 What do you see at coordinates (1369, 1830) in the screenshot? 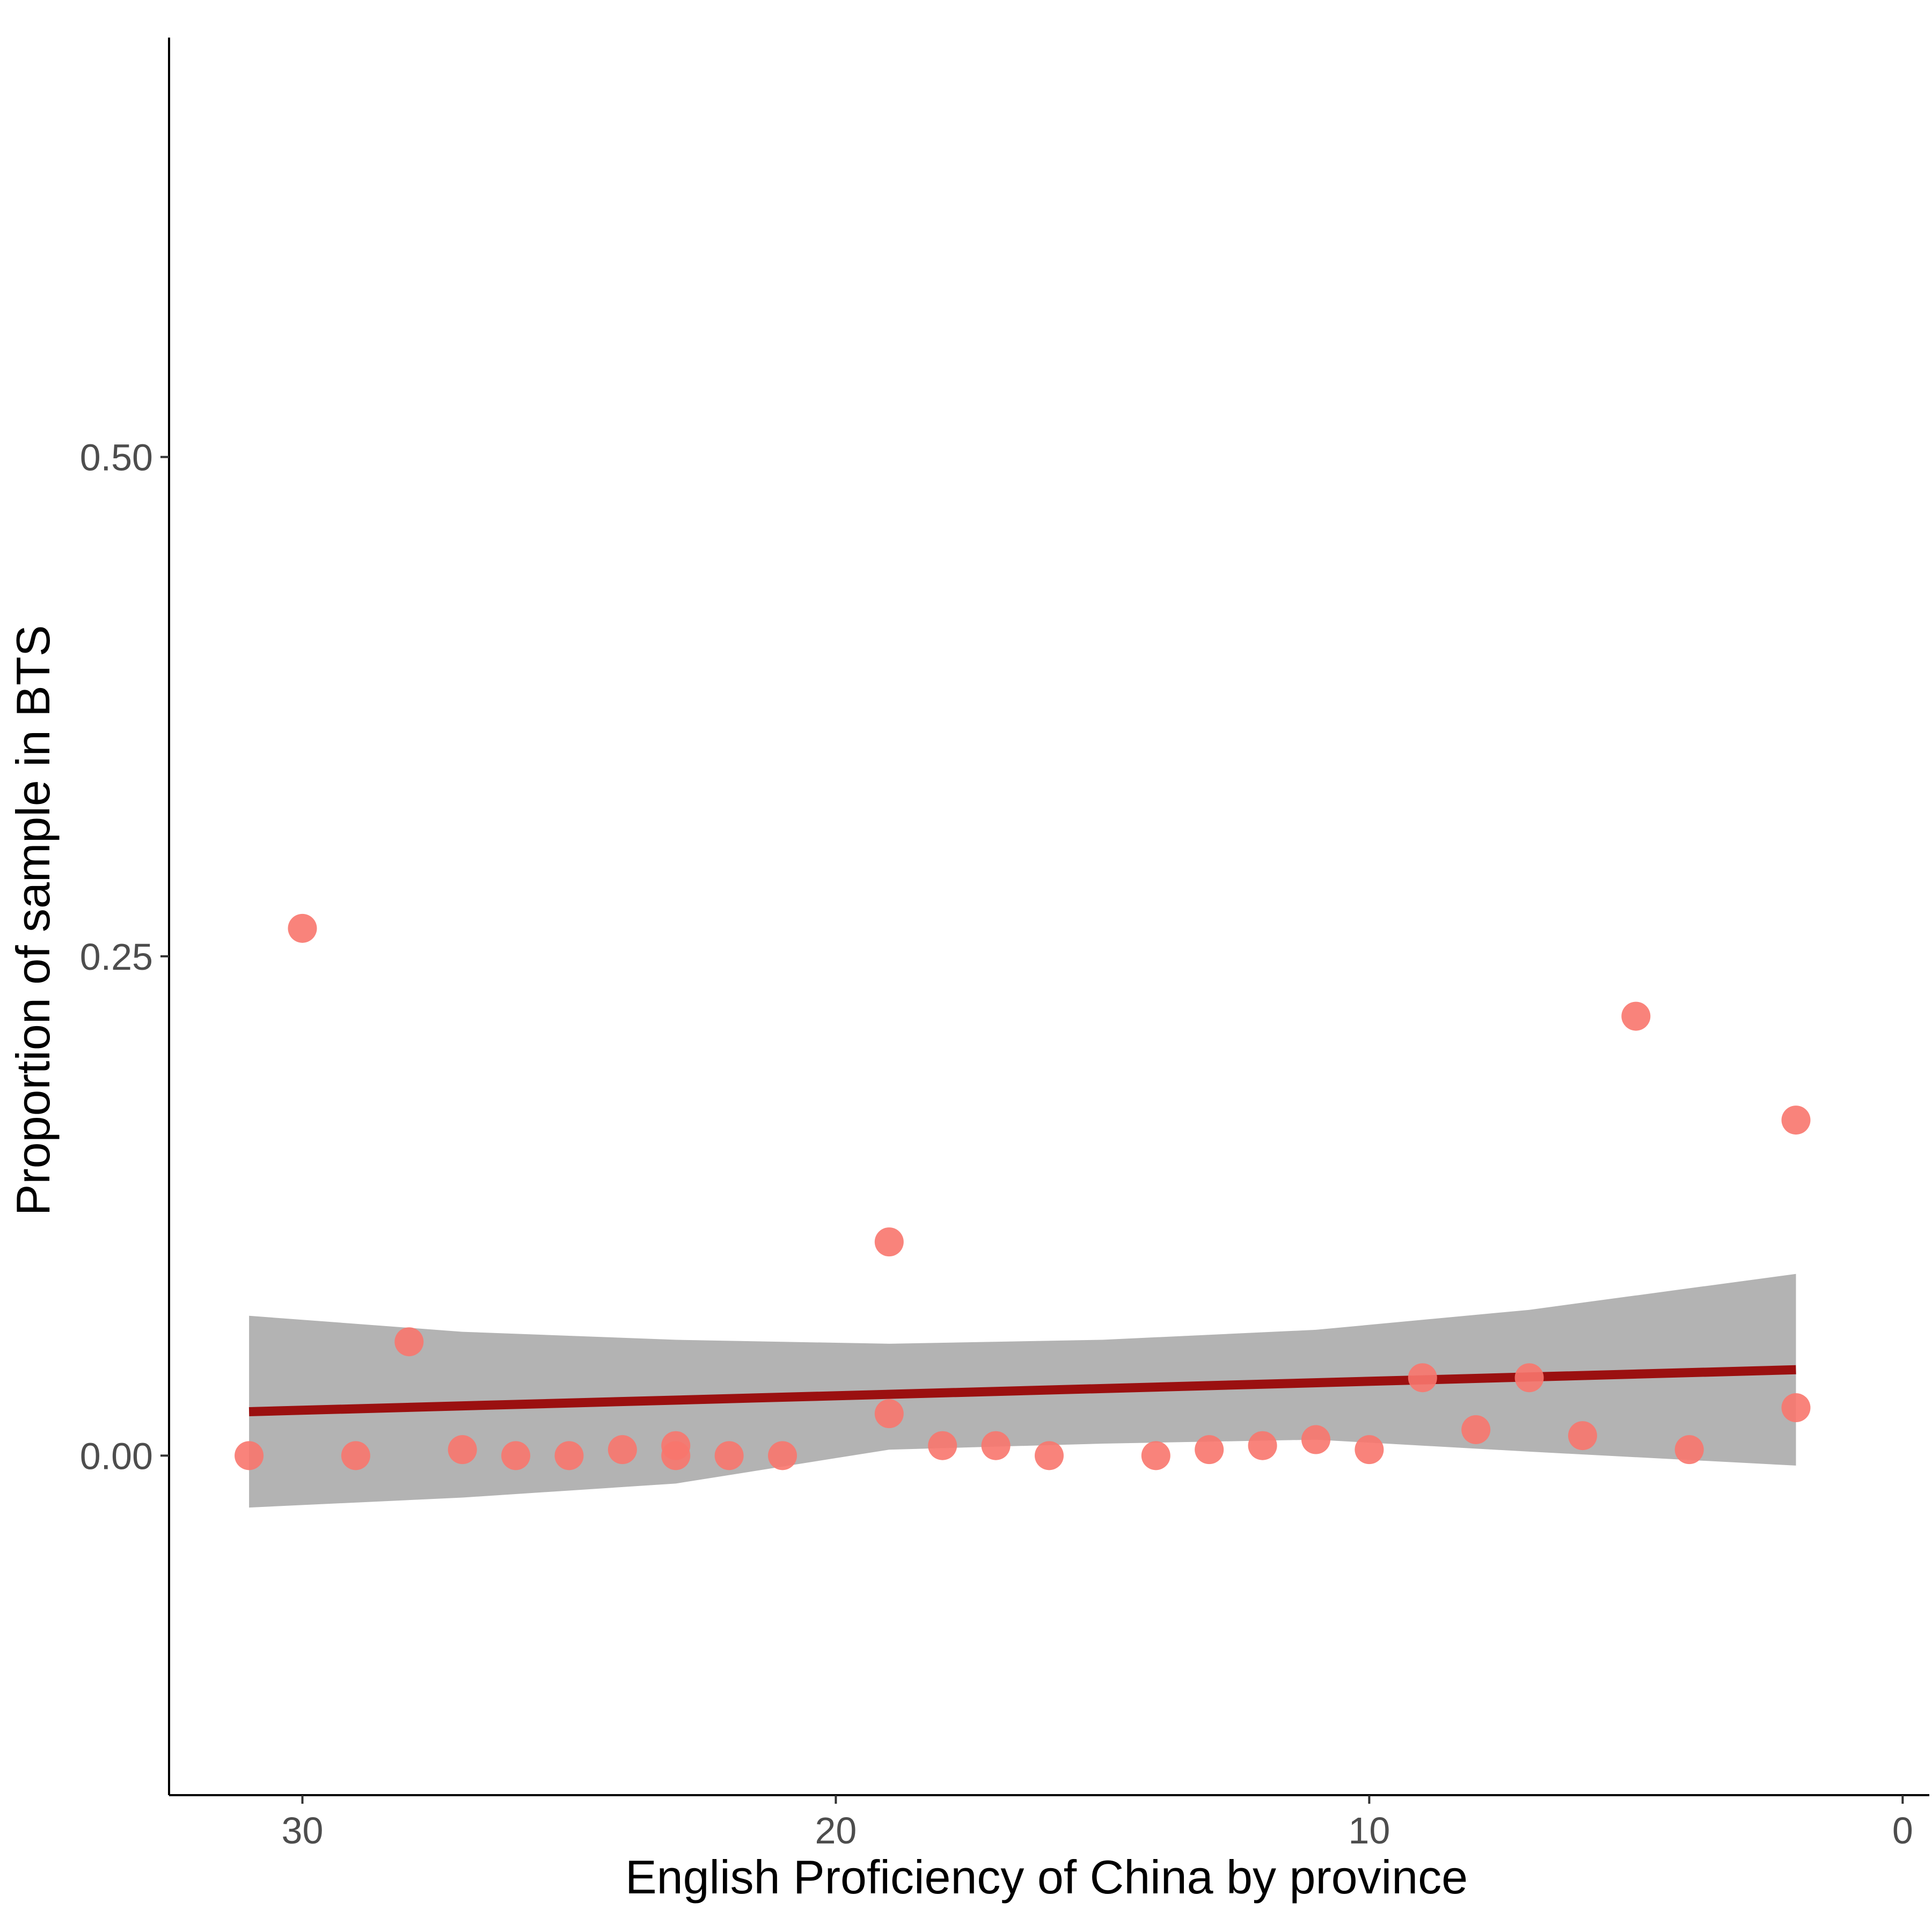
I see `x-tick-label: 10` at bounding box center [1369, 1830].